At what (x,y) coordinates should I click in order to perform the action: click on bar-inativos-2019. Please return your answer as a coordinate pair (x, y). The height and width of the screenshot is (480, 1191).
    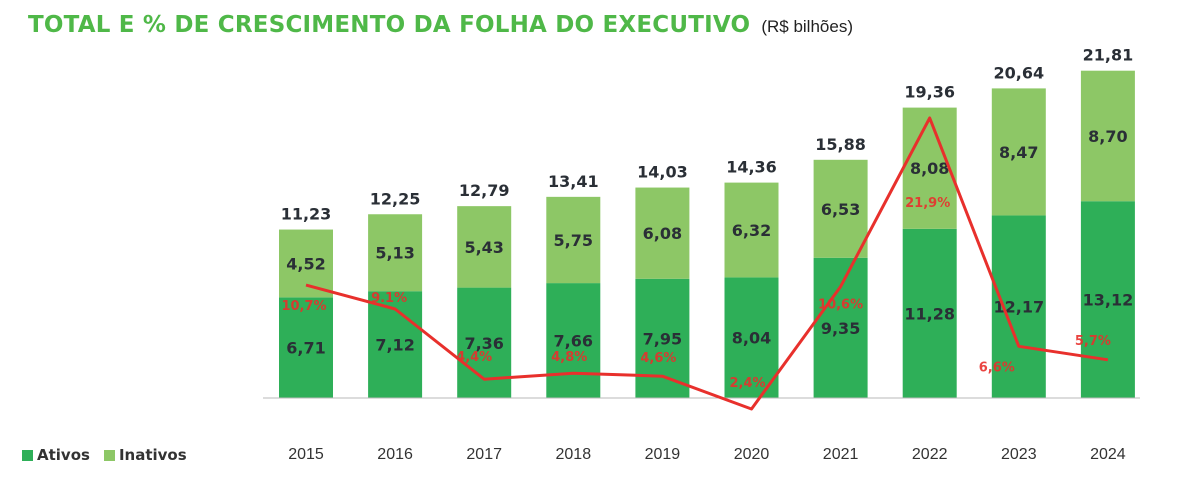
    Looking at the image, I should click on (662, 233).